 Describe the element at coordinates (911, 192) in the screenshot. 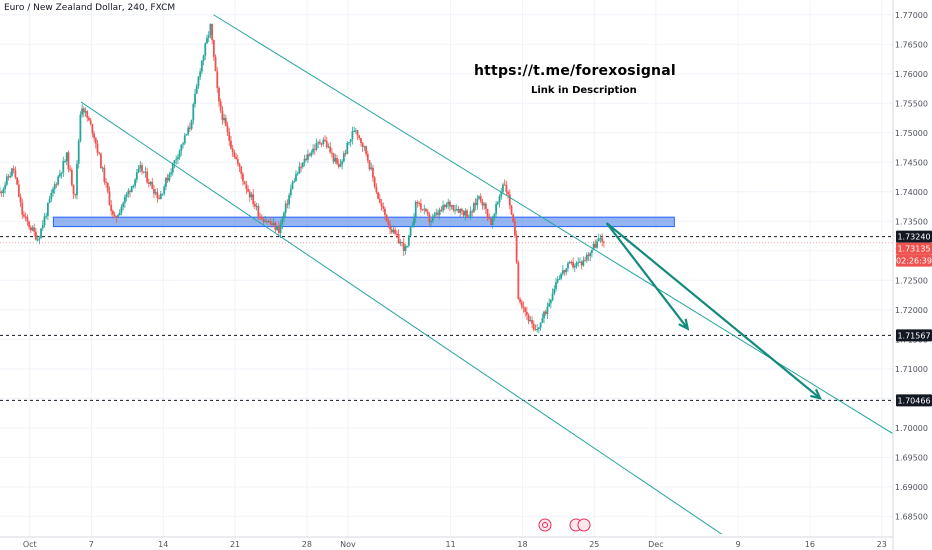

I see `price-tick-label: 1.74000` at that location.